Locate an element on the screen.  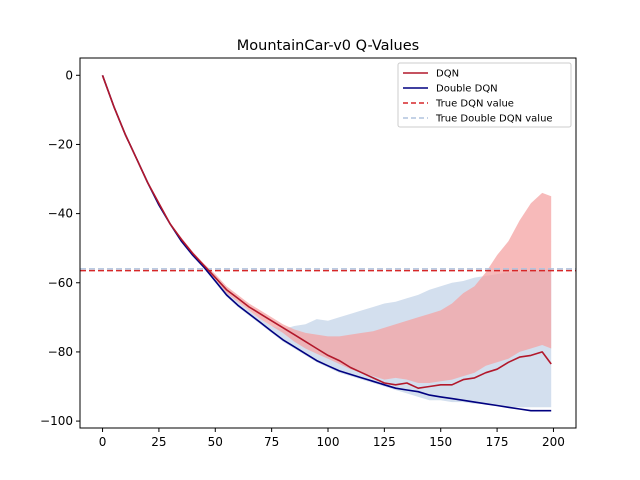
legend-label: True Double DQN value is located at coordinates (494, 119).